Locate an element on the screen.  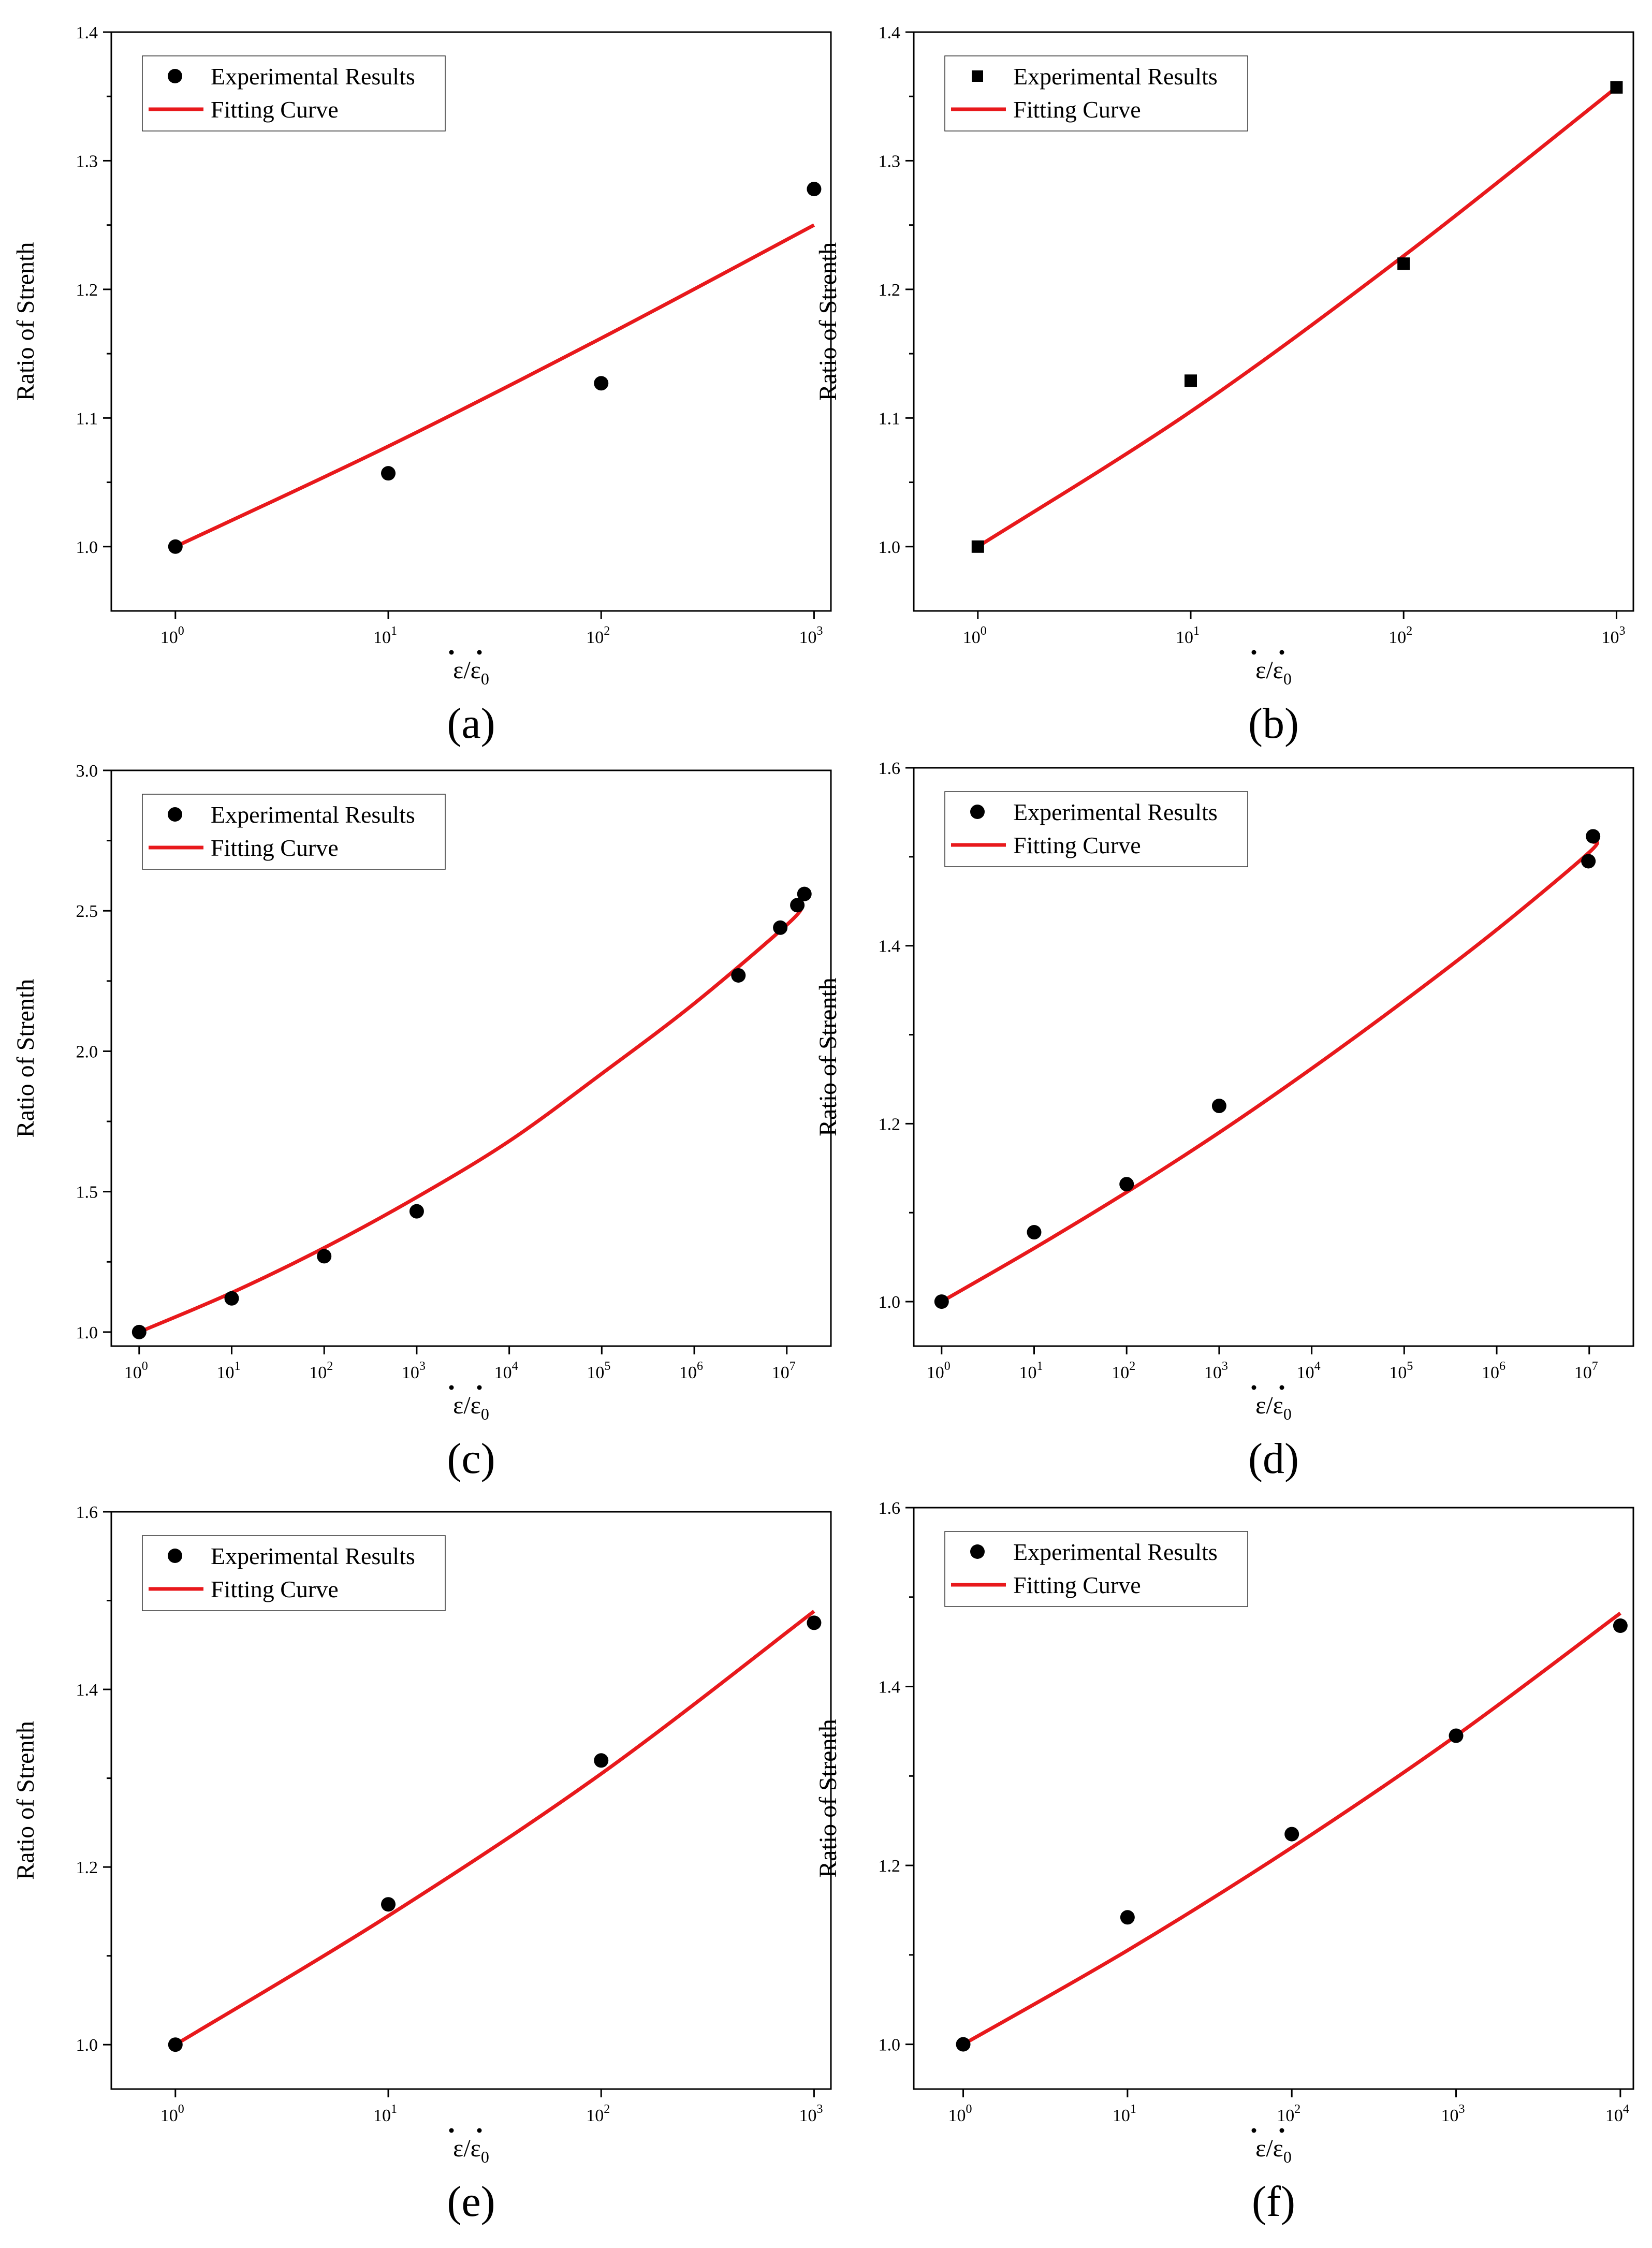
y-tick-label: 1.5 is located at coordinates (87, 1192).